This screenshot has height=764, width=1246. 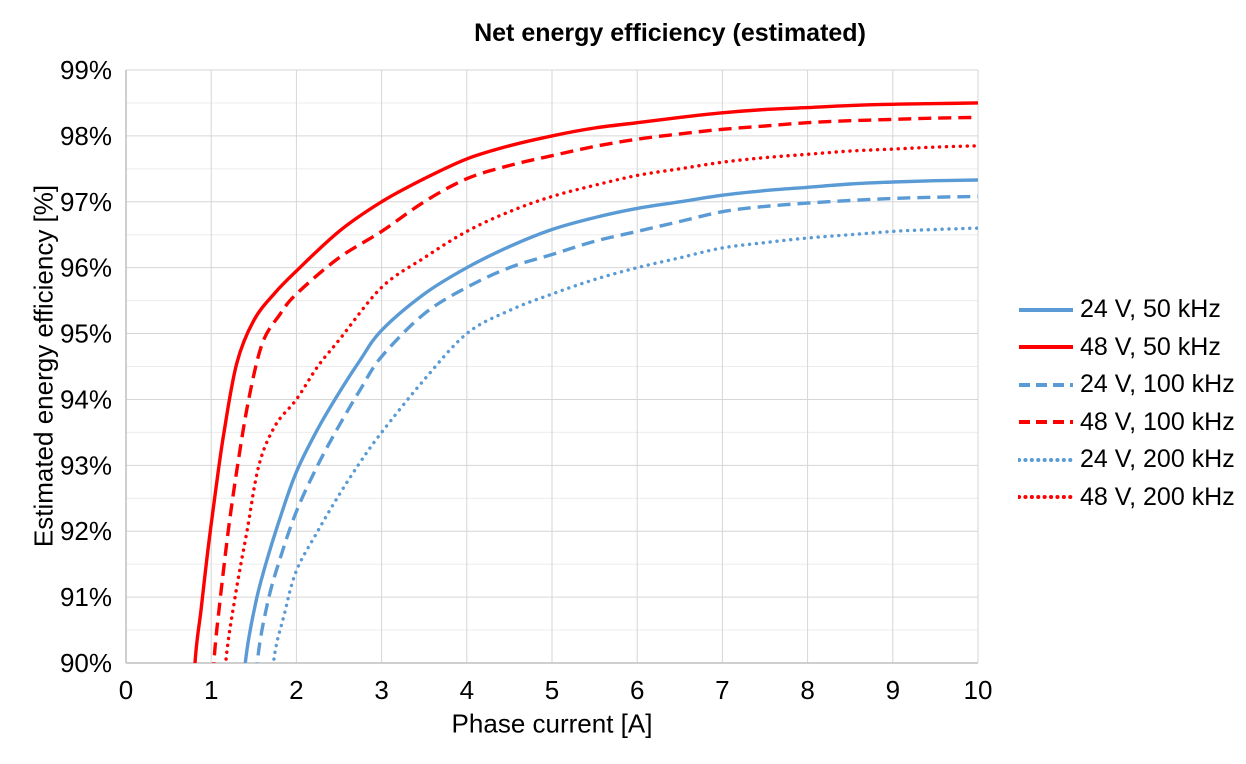 What do you see at coordinates (1157, 496) in the screenshot?
I see `legend-label: 48 V, 200 kHz` at bounding box center [1157, 496].